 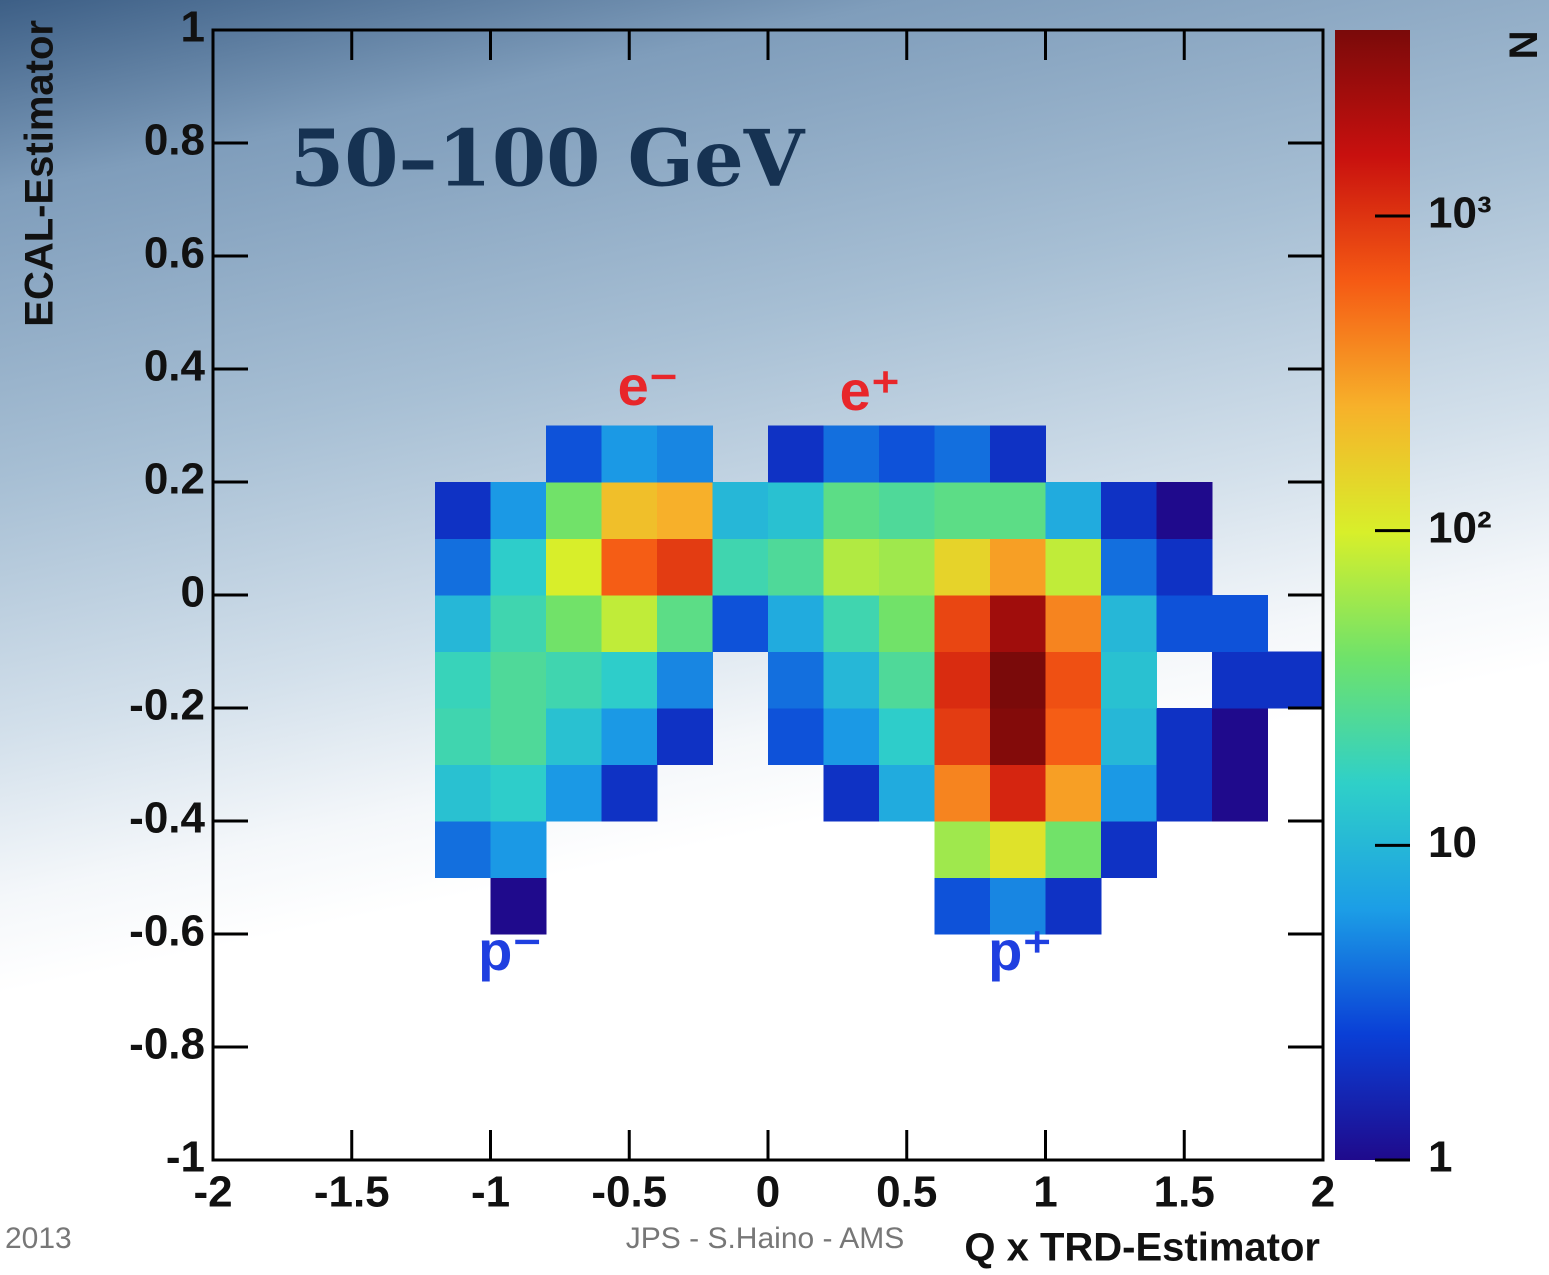 I want to click on colorbar, so click(x=1372, y=595).